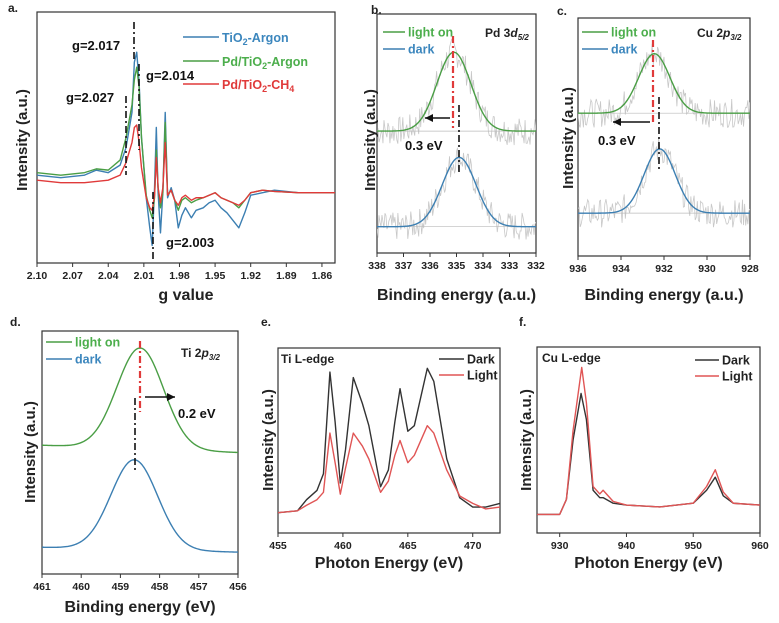 The image size is (779, 623). I want to click on x-tick-label: 2.01, so click(144, 276).